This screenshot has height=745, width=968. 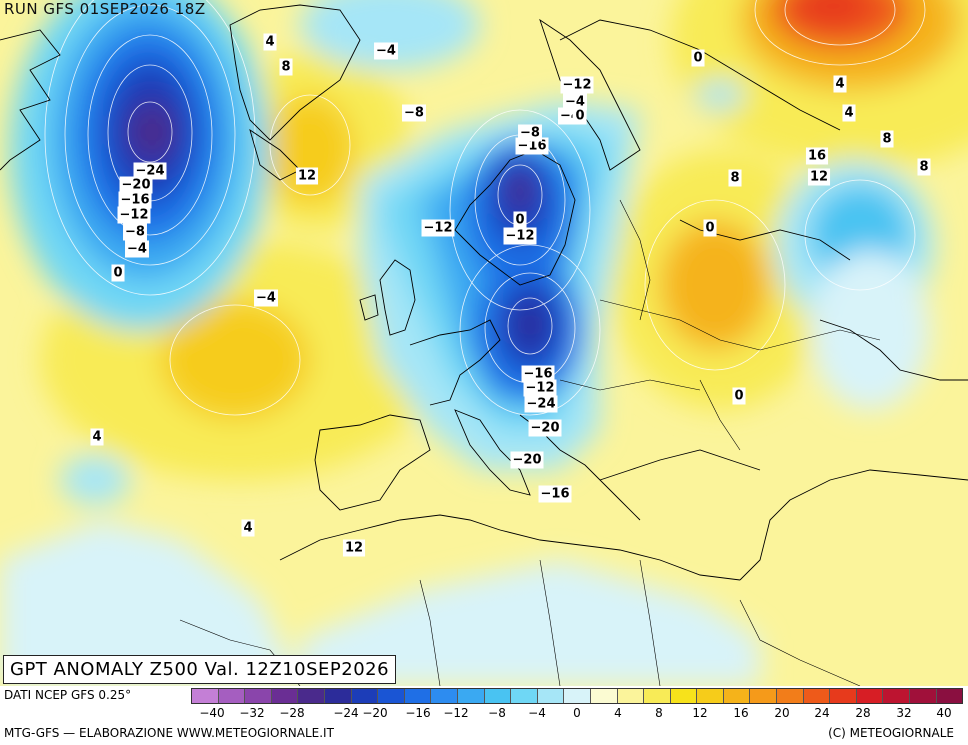 I want to click on legend-tick-label: 28, so click(x=863, y=713).